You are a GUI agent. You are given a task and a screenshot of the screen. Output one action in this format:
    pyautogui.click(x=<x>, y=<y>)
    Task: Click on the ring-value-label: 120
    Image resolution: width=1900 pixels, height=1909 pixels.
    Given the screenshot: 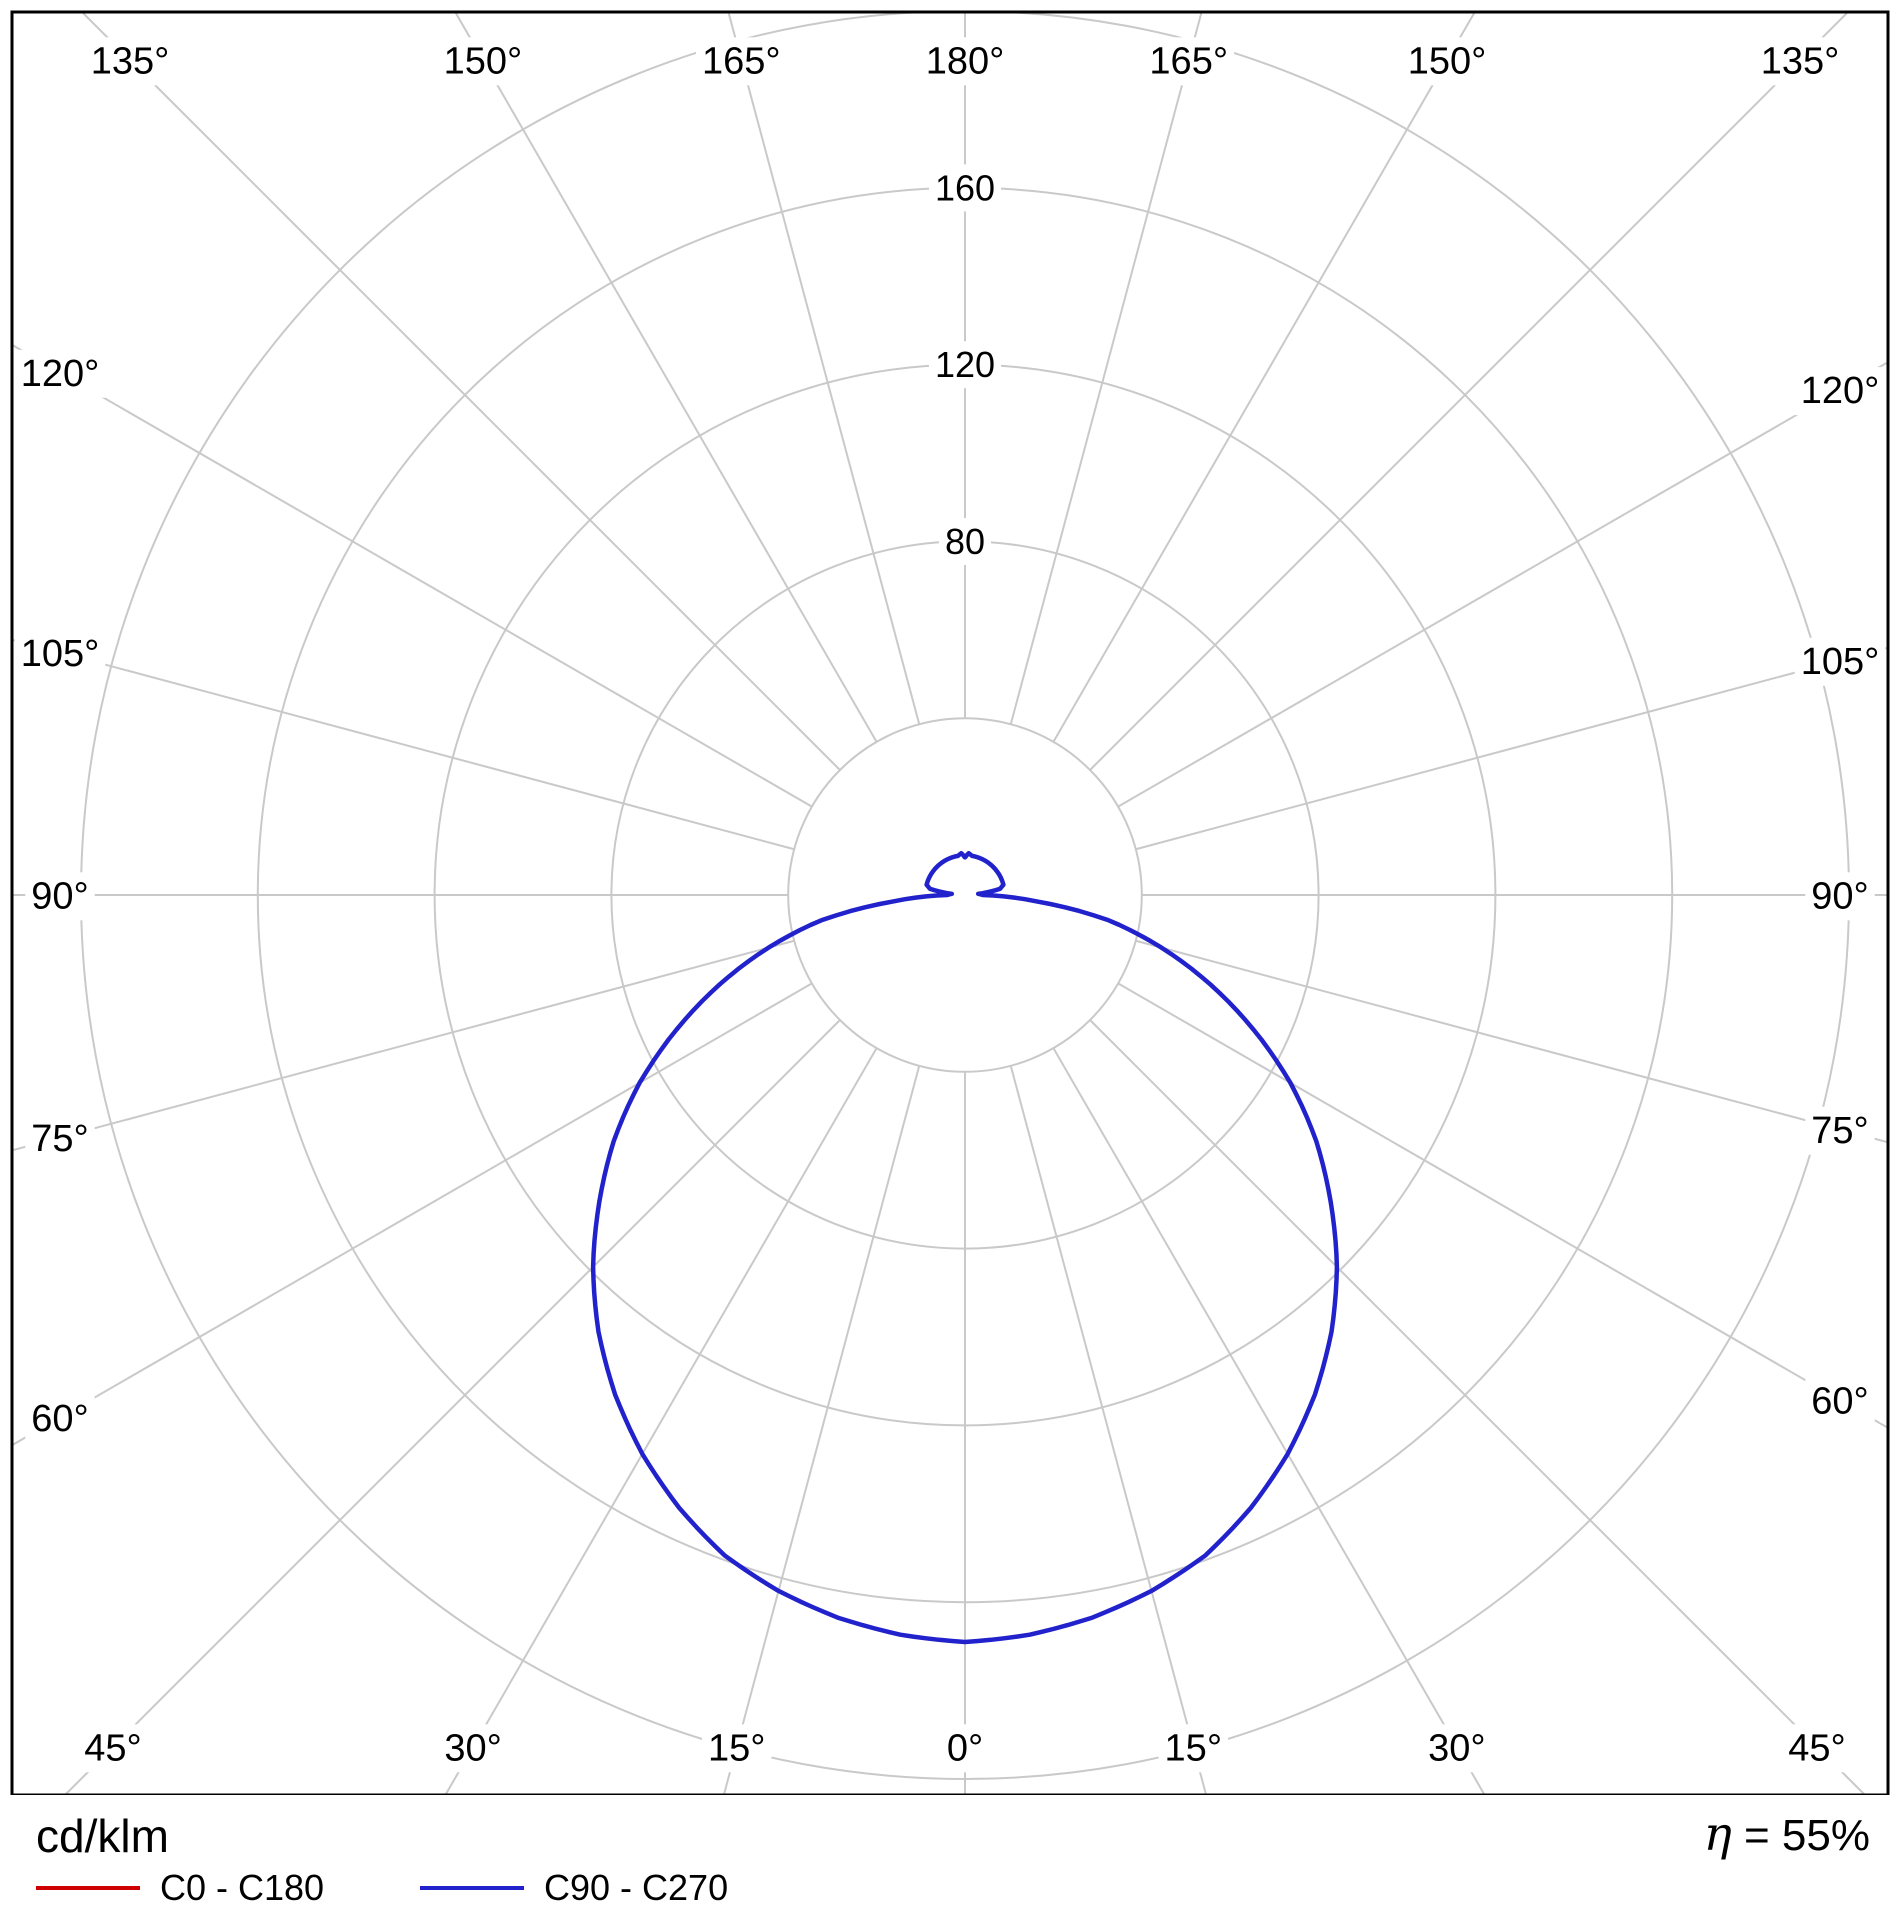 What is the action you would take?
    pyautogui.click(x=965, y=364)
    